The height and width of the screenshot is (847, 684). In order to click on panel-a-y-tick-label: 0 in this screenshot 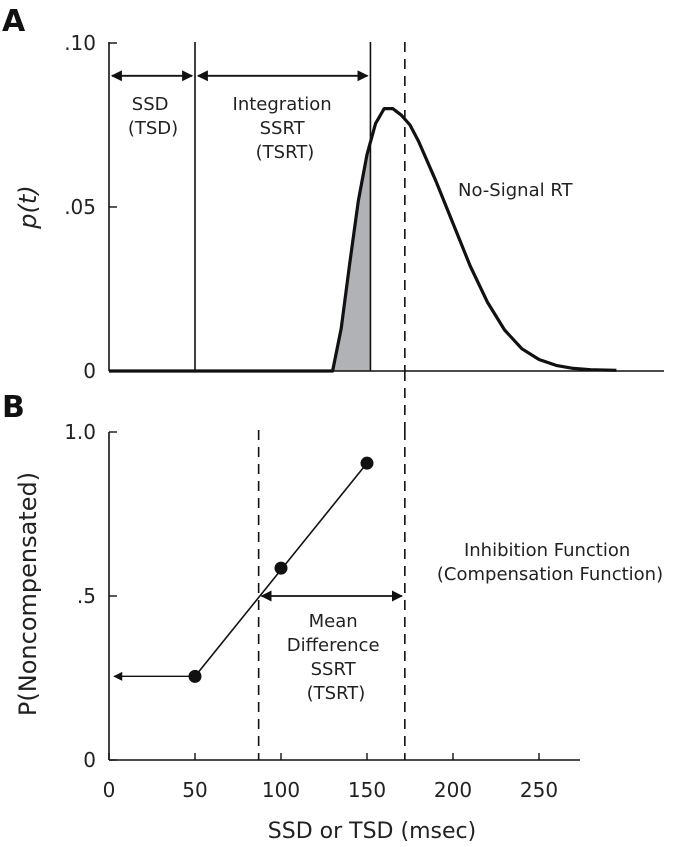, I will do `click(89, 371)`.